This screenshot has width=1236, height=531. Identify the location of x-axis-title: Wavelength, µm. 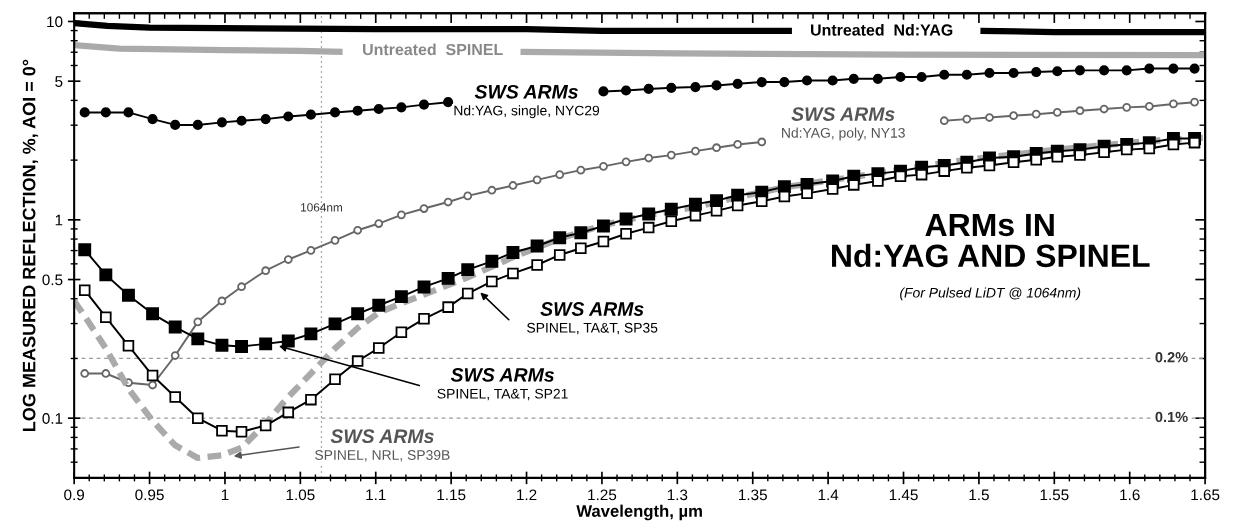
(639, 512).